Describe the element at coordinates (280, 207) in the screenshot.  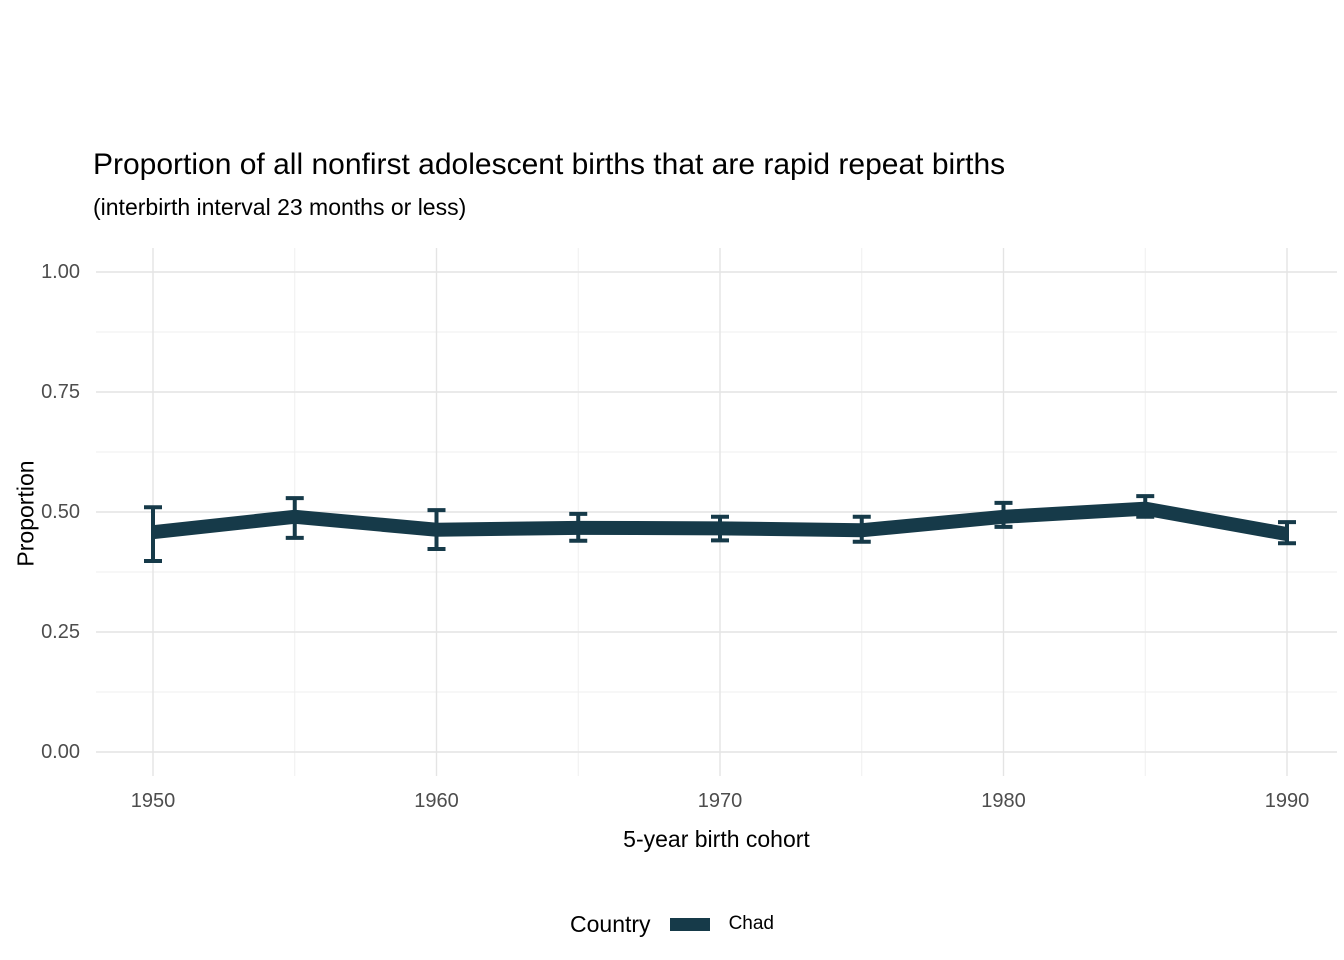
I see `chart-subtitle: (interbirth interval 23 months or less)` at that location.